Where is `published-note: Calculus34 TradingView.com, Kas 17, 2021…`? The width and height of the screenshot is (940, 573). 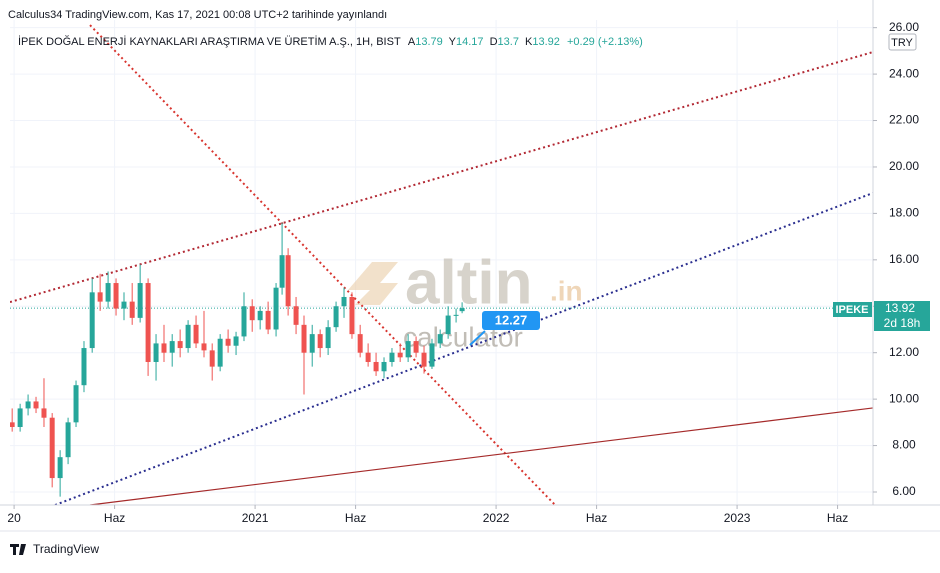
published-note: Calculus34 TradingView.com, Kas 17, 2021… is located at coordinates (197, 15).